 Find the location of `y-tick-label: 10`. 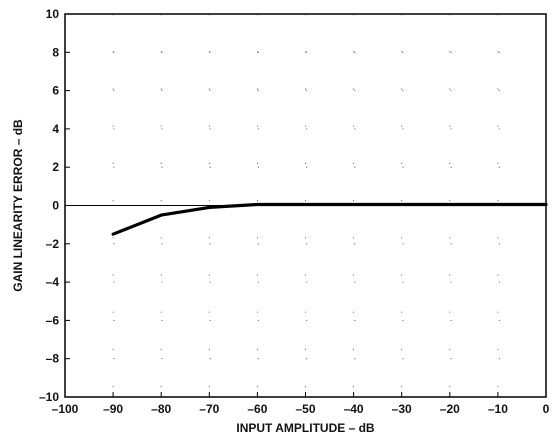

y-tick-label: 10 is located at coordinates (53, 14).